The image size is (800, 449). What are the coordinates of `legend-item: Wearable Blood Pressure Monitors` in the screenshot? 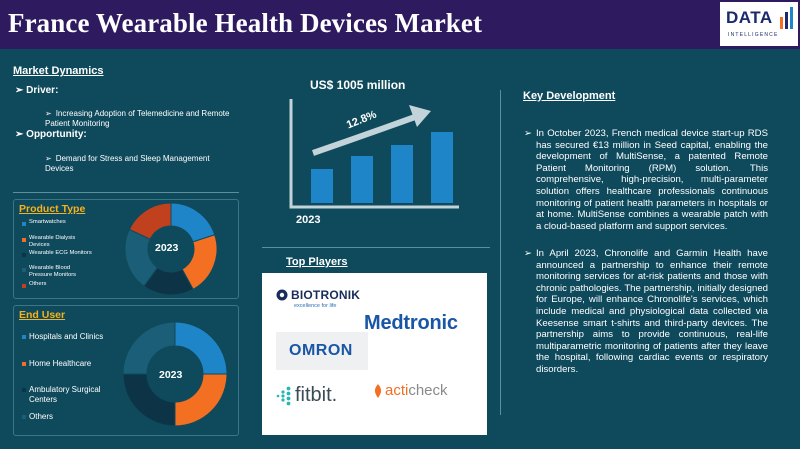 It's located at (57, 271).